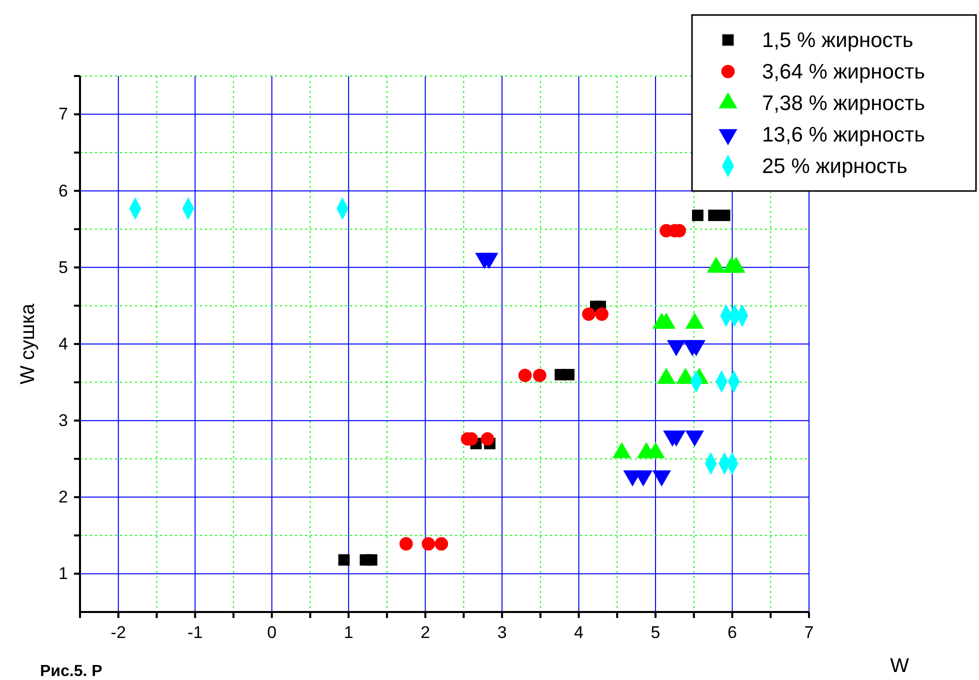 This screenshot has height=680, width=979. Describe the element at coordinates (502, 632) in the screenshot. I see `x-tick-label: 3` at that location.